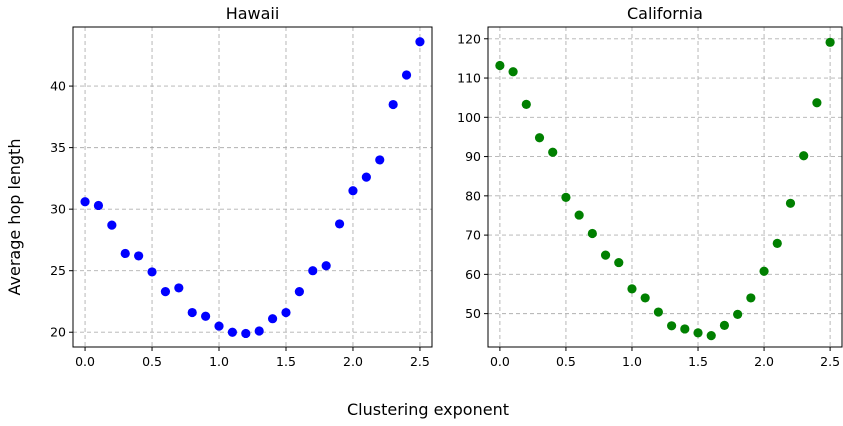 Image resolution: width=843 pixels, height=426 pixels. I want to click on y-tick-label: 100, so click(469, 117).